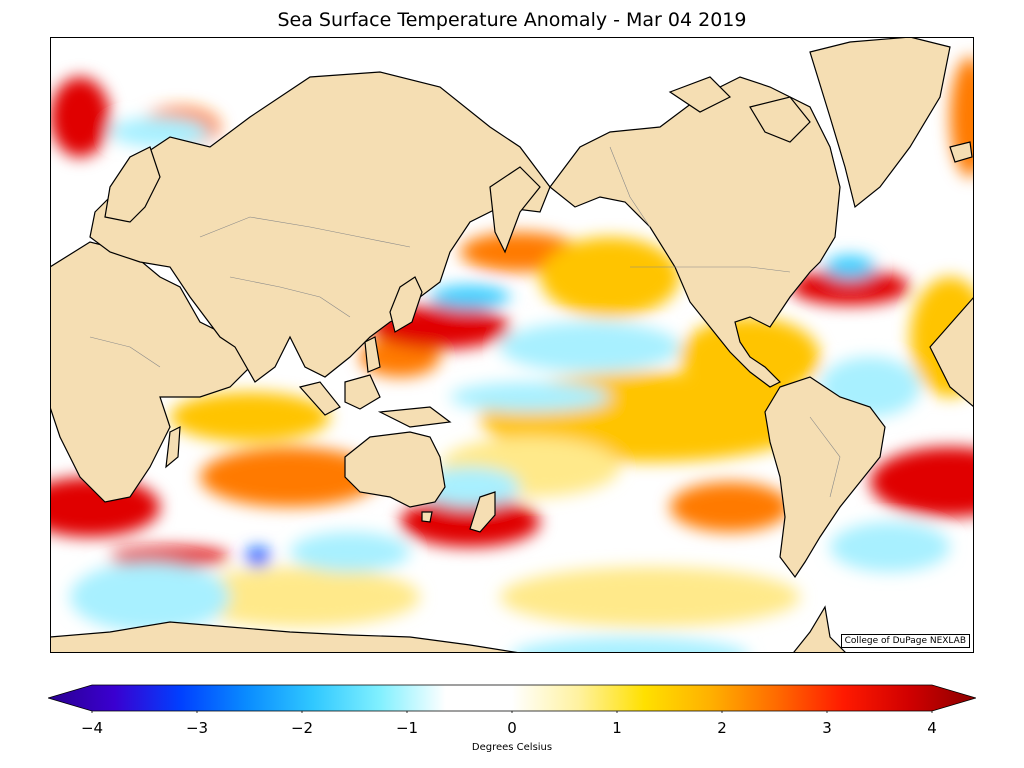  Describe the element at coordinates (515, 210) in the screenshot. I see `land-kamchatka` at that location.